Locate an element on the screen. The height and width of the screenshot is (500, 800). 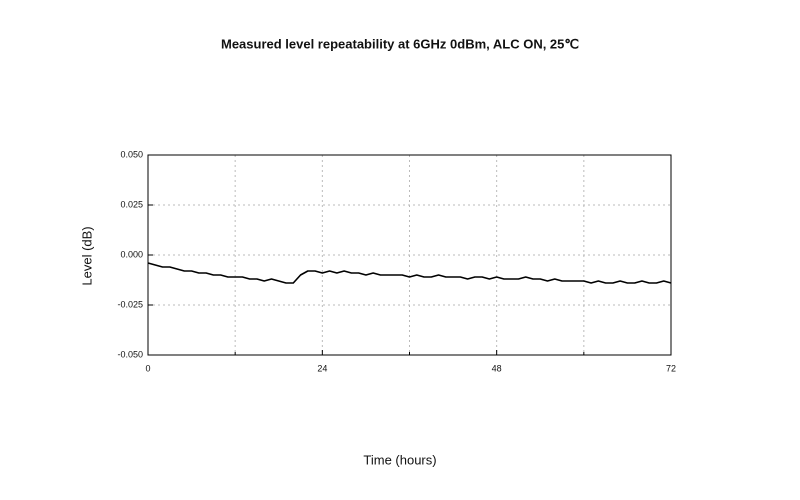
x-tick-label: 24 is located at coordinates (322, 368).